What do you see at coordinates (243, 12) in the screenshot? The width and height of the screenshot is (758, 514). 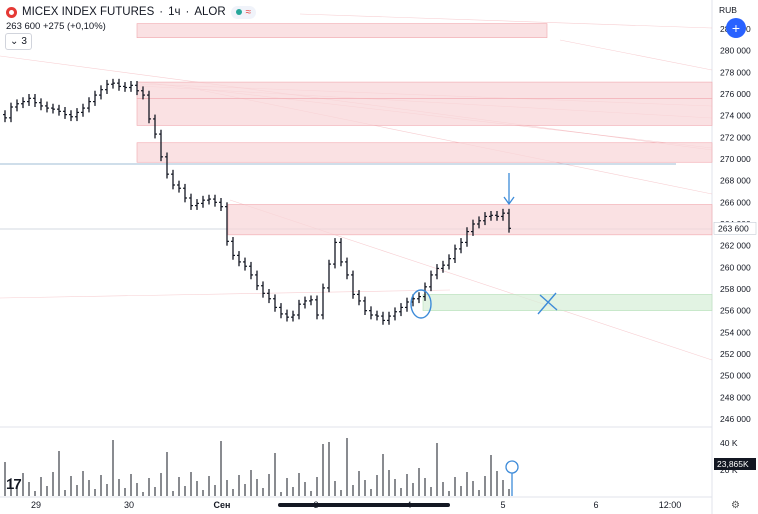 I see `status-pill: ≈` at bounding box center [243, 12].